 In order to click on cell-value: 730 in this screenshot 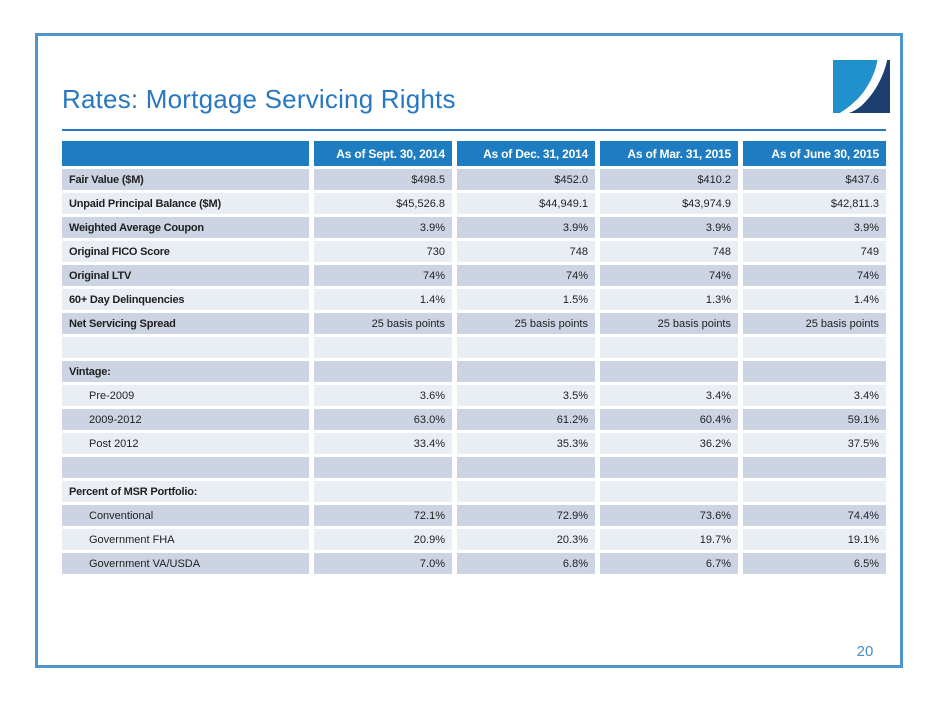, I will do `click(385, 253)`.